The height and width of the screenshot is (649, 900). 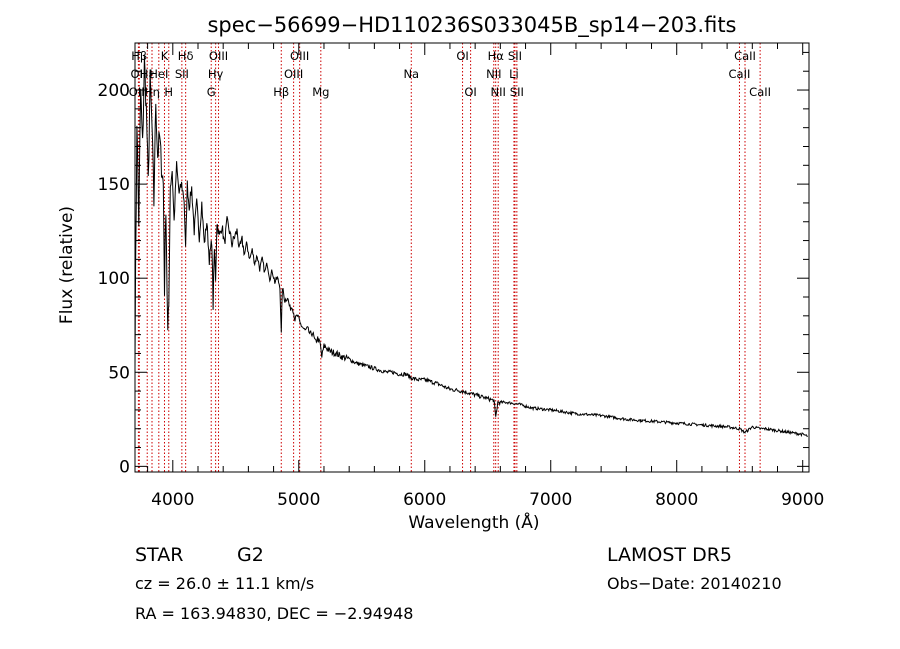 What do you see at coordinates (411, 74) in the screenshot?
I see `spectral-line-label: Na` at bounding box center [411, 74].